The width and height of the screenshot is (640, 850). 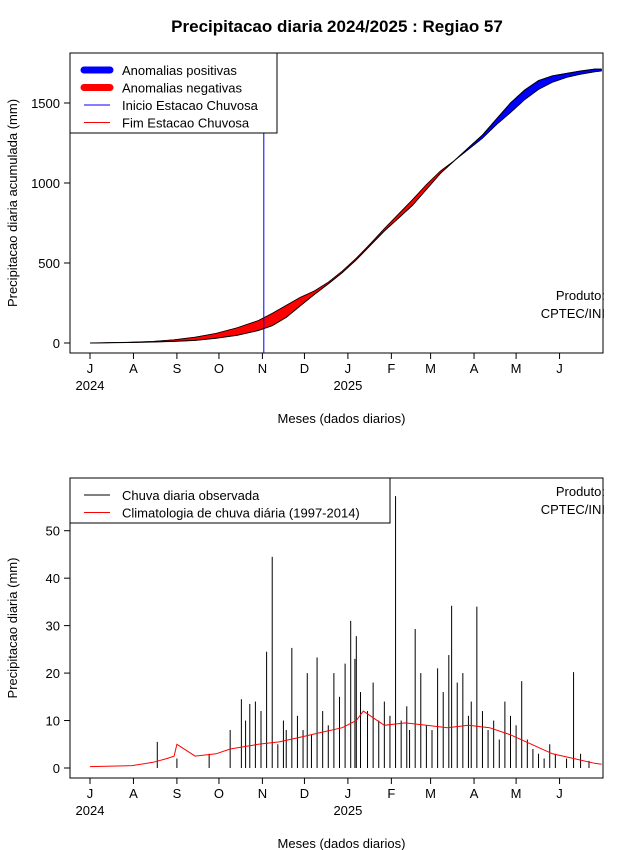 I want to click on legend-label: Inicio Estacao Chuvosa, so click(x=190, y=105).